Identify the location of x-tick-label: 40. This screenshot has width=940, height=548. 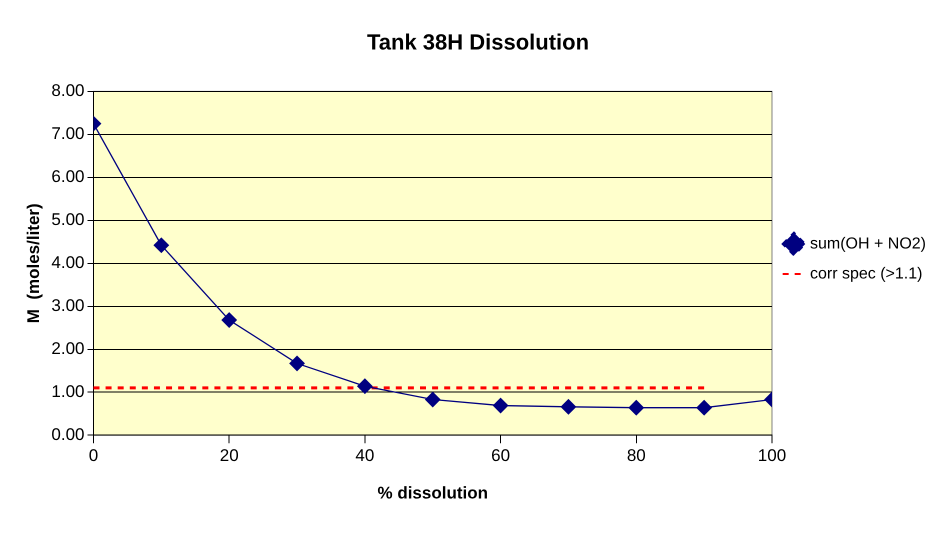
(364, 456).